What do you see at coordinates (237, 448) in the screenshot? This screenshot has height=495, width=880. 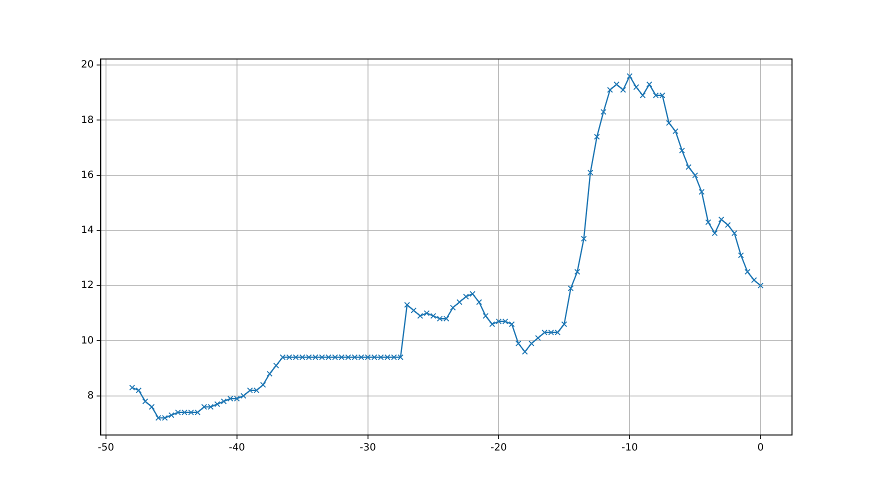 I see `x-tick-label: -40` at bounding box center [237, 448].